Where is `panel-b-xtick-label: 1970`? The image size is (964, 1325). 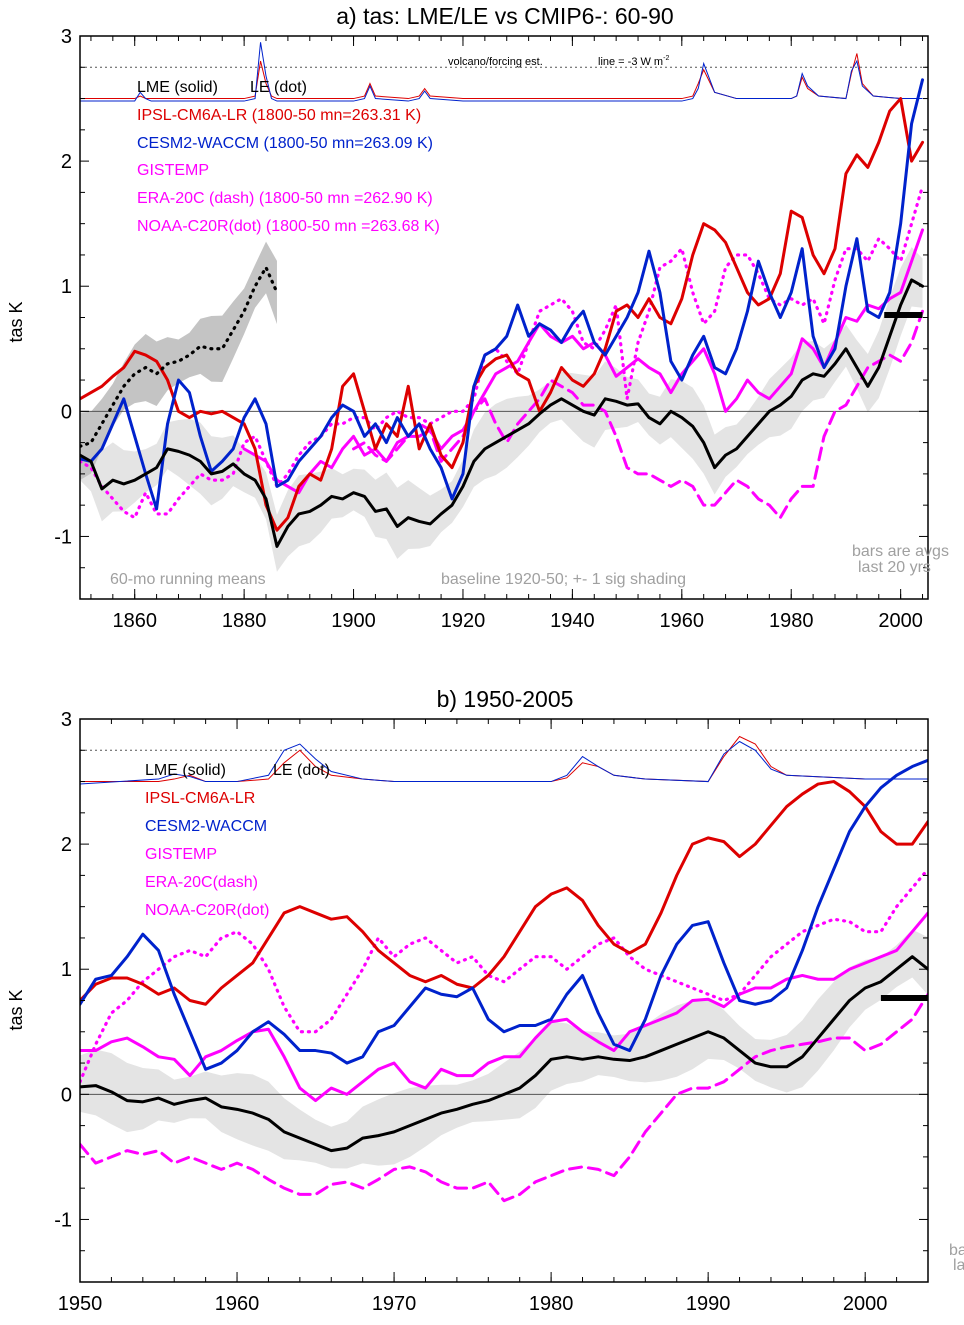 panel-b-xtick-label: 1970 is located at coordinates (394, 1304).